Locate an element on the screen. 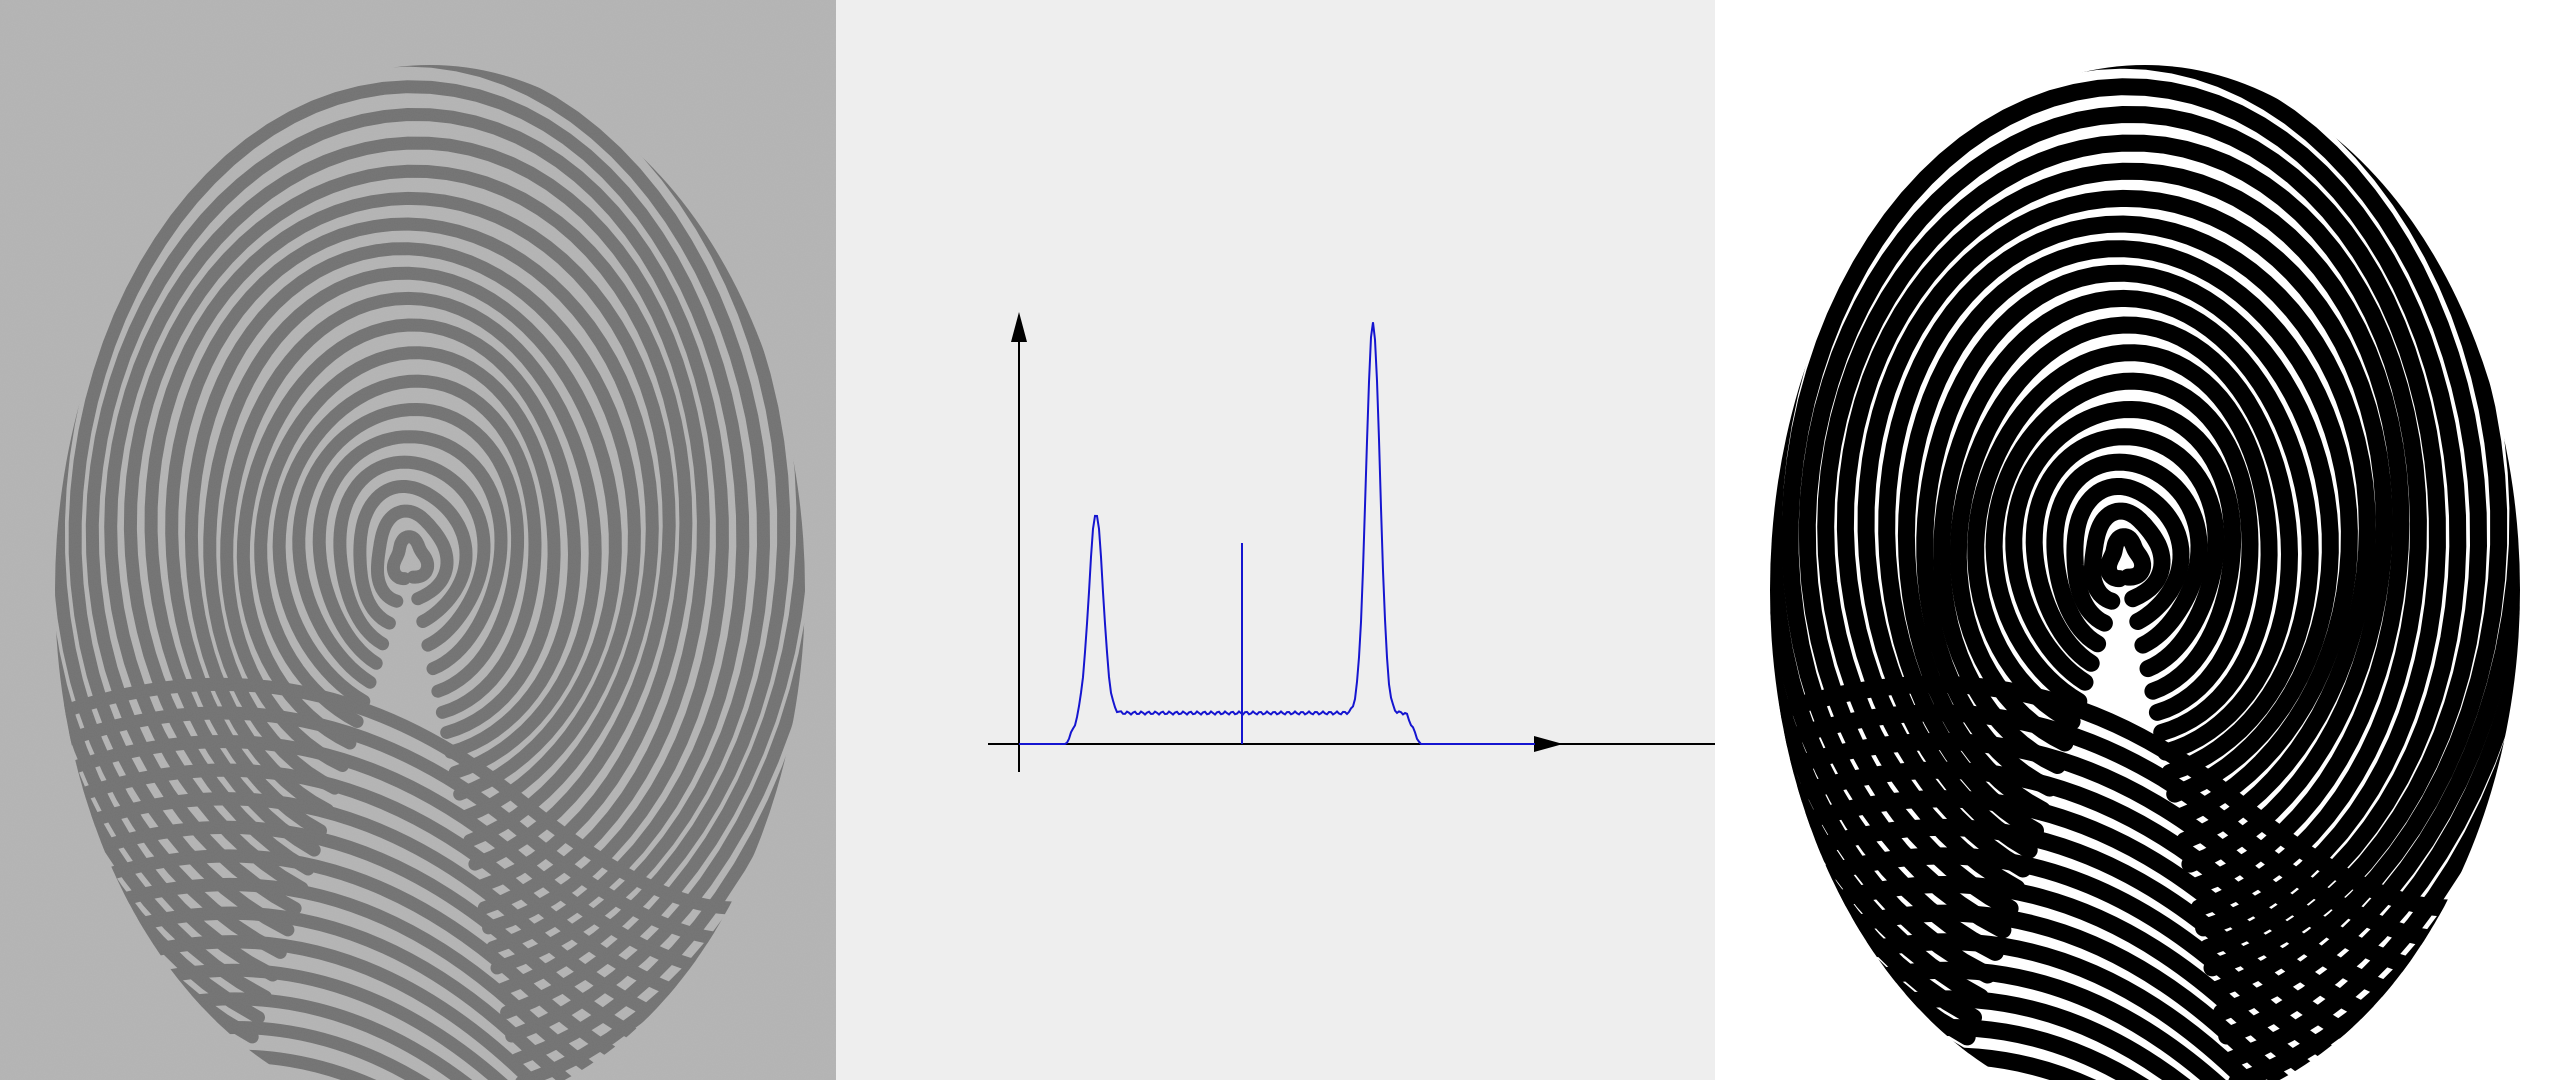 The width and height of the screenshot is (2556, 1080). histogram-curve is located at coordinates (1277, 533).